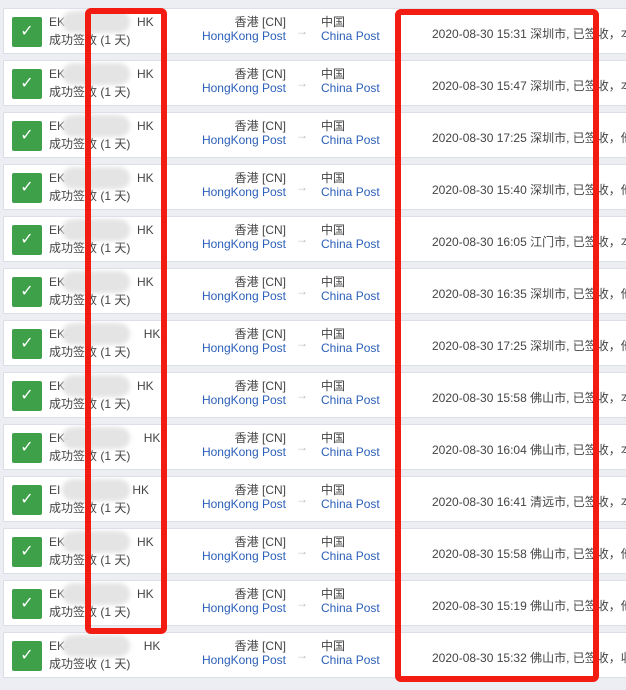 Image resolution: width=626 pixels, height=690 pixels. Describe the element at coordinates (99, 490) in the screenshot. I see `tracking-number: EI HK` at that location.